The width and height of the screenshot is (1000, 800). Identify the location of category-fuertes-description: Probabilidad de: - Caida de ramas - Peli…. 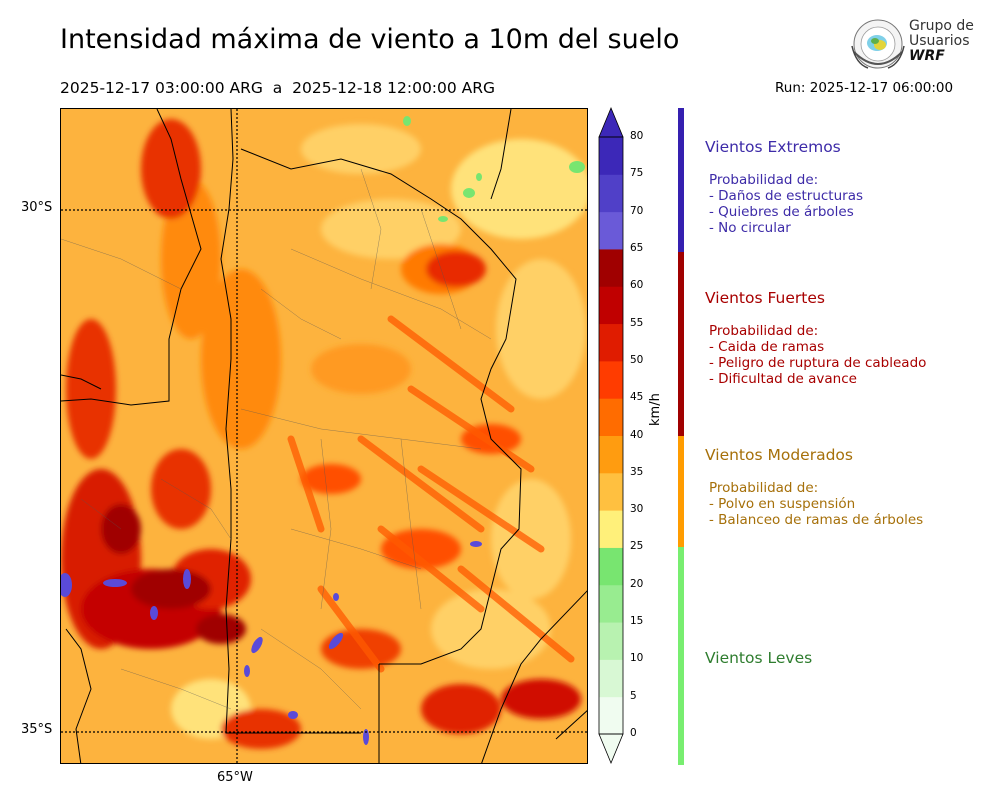
(817, 355).